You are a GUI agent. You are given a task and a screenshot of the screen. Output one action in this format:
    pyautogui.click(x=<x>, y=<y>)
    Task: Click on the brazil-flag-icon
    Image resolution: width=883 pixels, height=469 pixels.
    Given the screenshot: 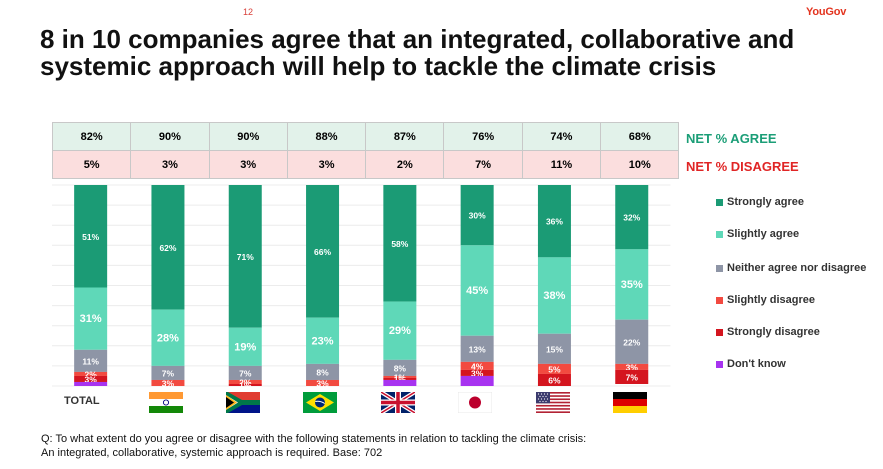 What is the action you would take?
    pyautogui.click(x=320, y=402)
    